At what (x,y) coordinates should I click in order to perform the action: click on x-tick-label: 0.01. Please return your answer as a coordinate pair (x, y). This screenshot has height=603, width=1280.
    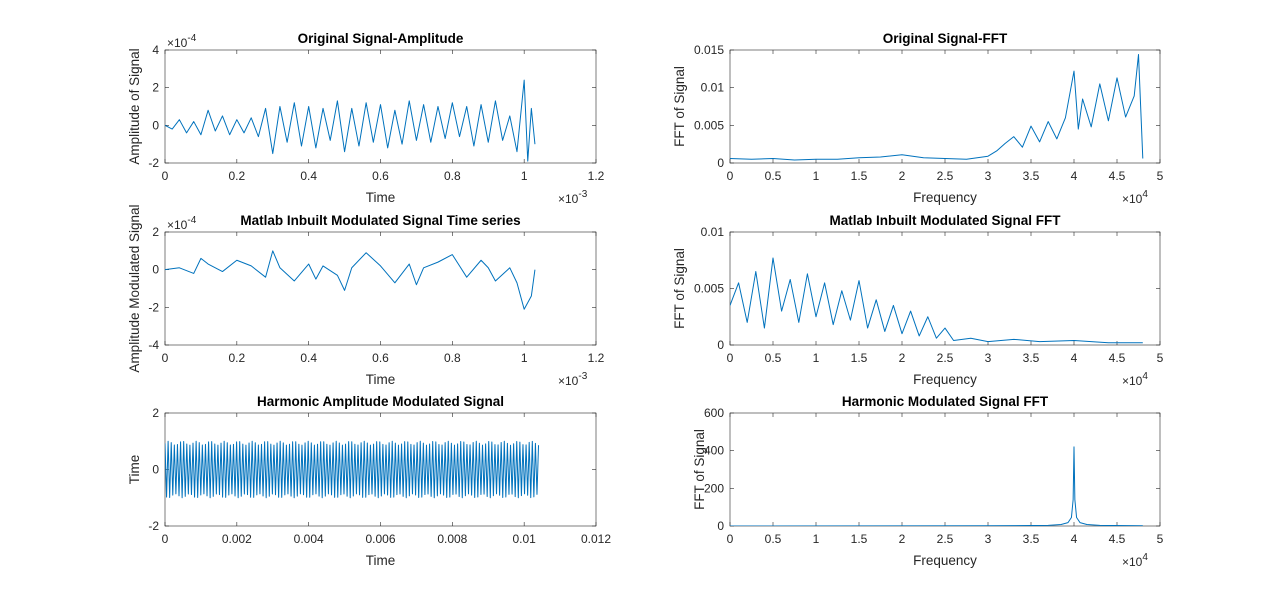
    Looking at the image, I should click on (524, 539).